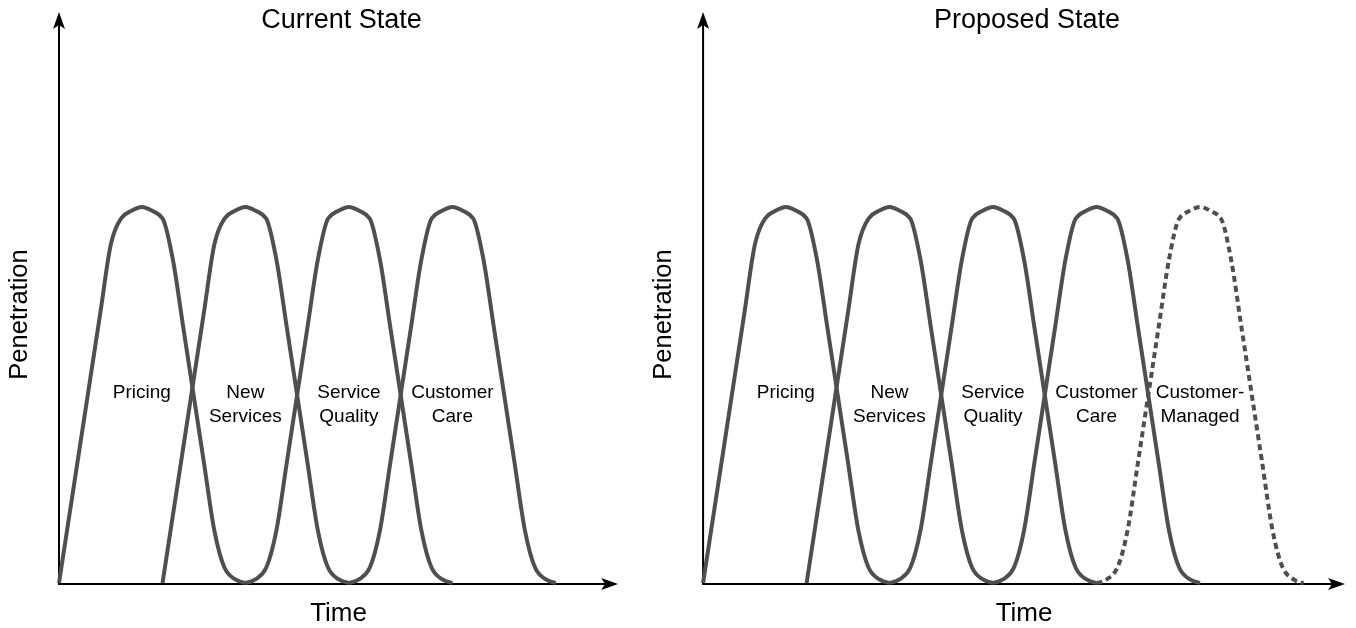  What do you see at coordinates (1200, 403) in the screenshot?
I see `series-label: Customer-Managed` at bounding box center [1200, 403].